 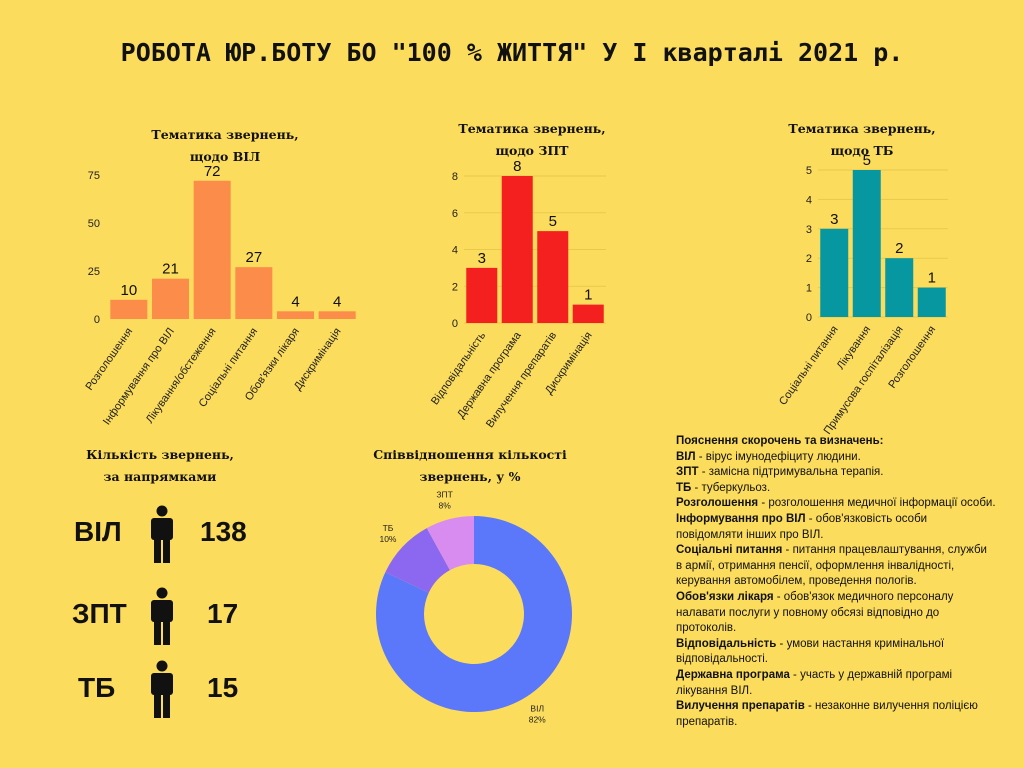 What do you see at coordinates (455, 214) in the screenshot?
I see `y-tick-label: 6` at bounding box center [455, 214].